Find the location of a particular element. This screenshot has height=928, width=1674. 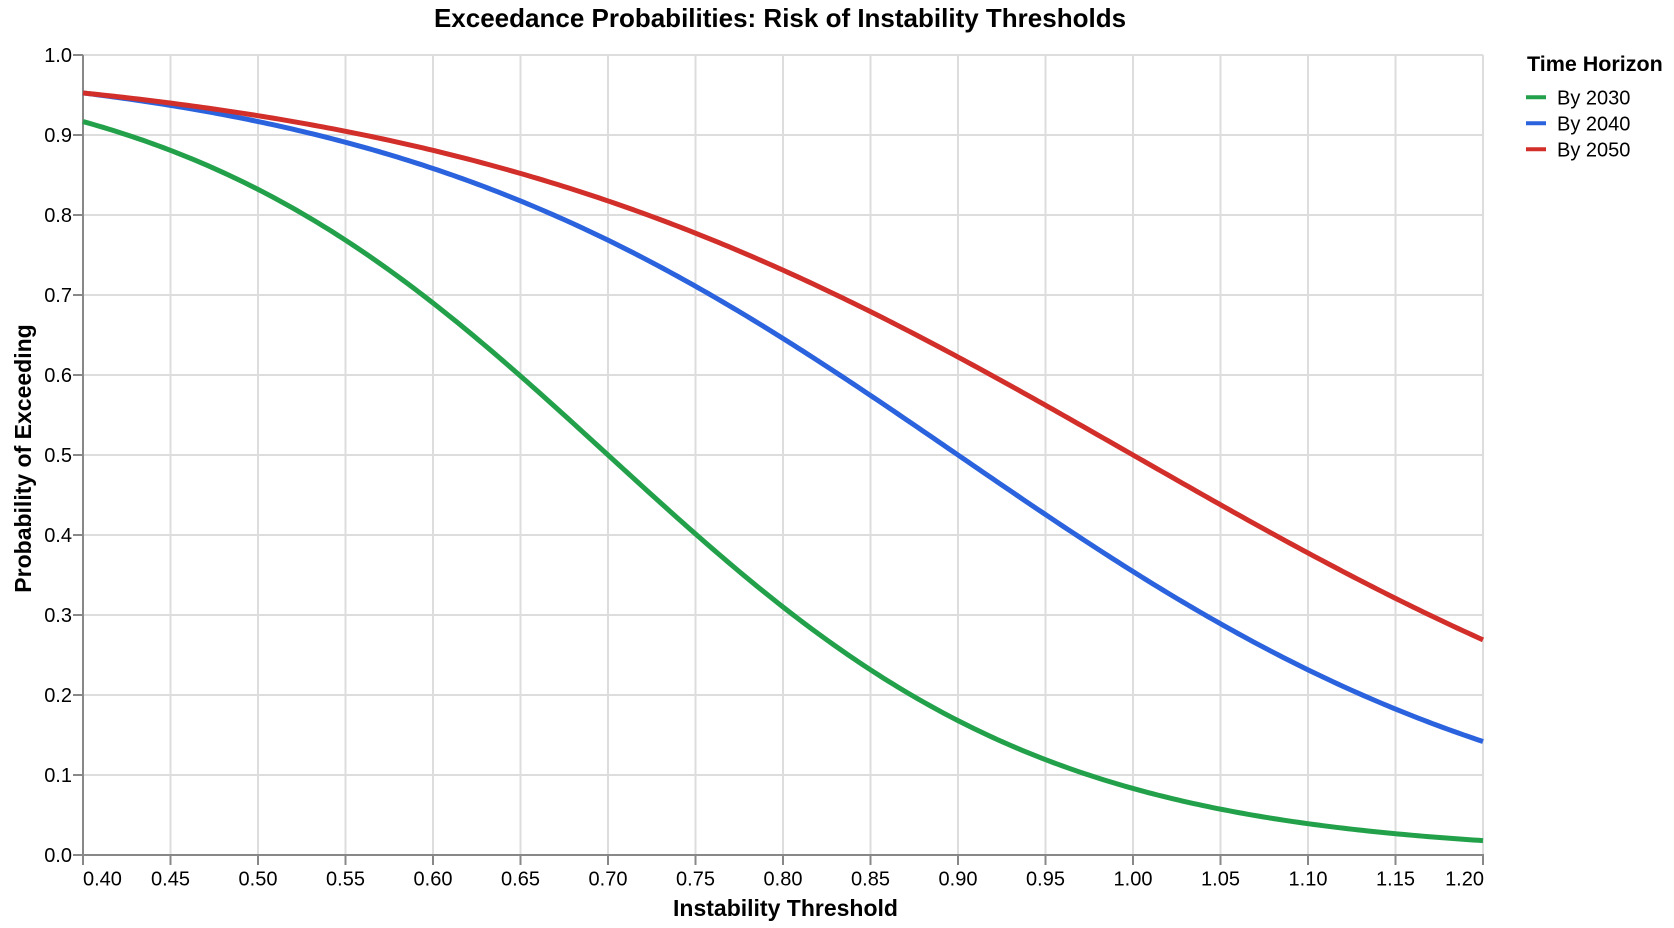

svg-text: 1.05 is located at coordinates (1220, 880).